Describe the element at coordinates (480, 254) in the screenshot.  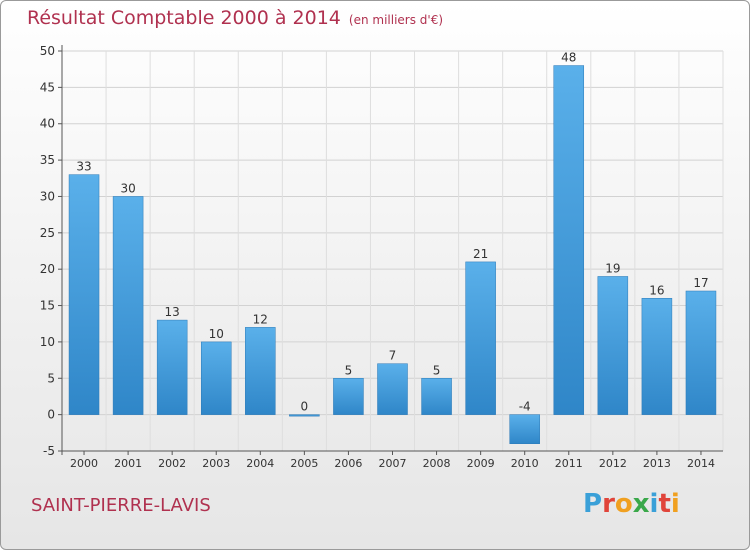
I see `data-label-2009: 21` at that location.